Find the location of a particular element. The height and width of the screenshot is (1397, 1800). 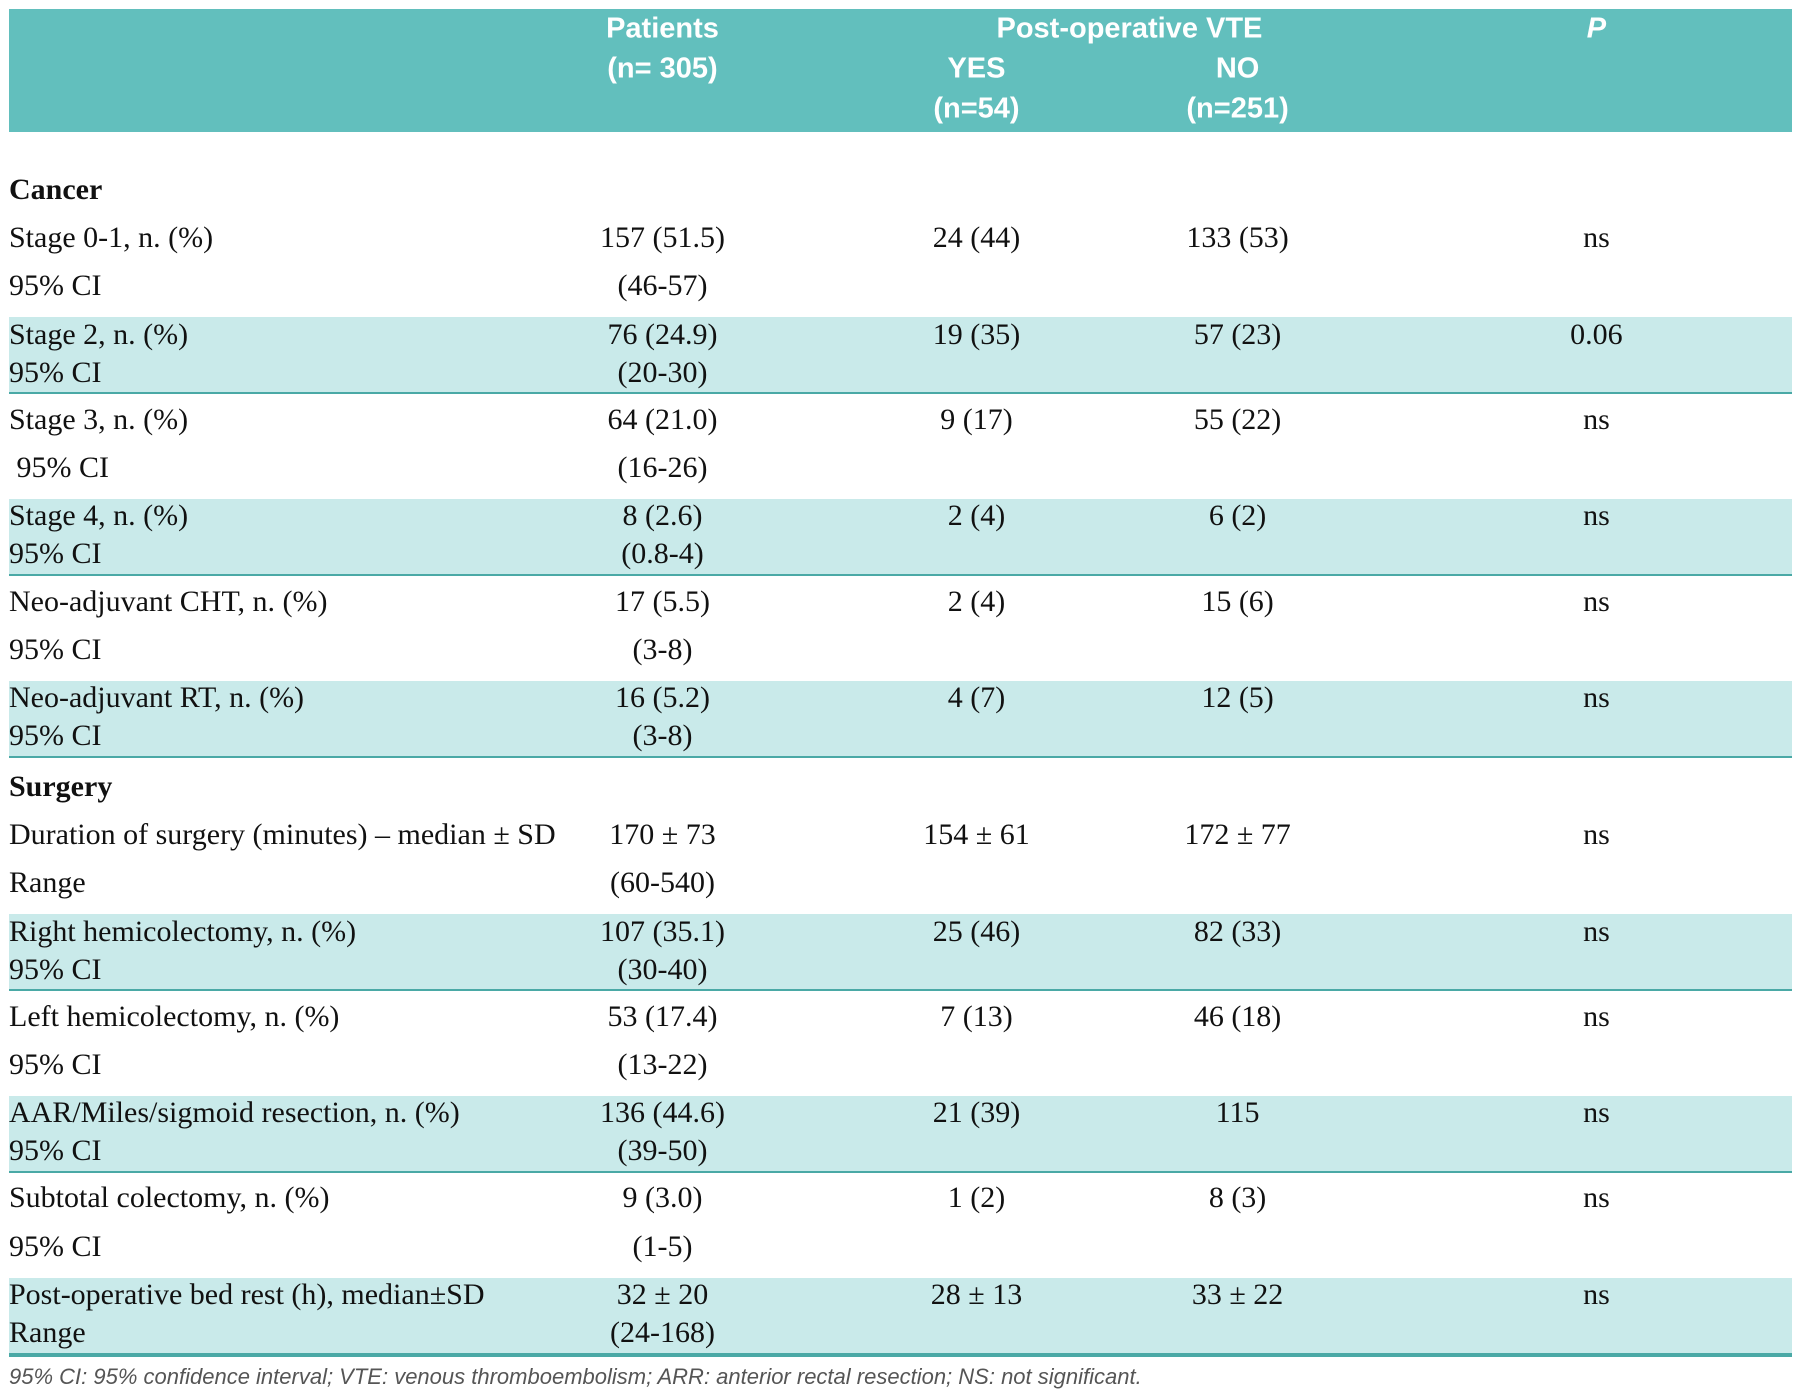

header-patients-n: (n= 305) is located at coordinates (662, 68).